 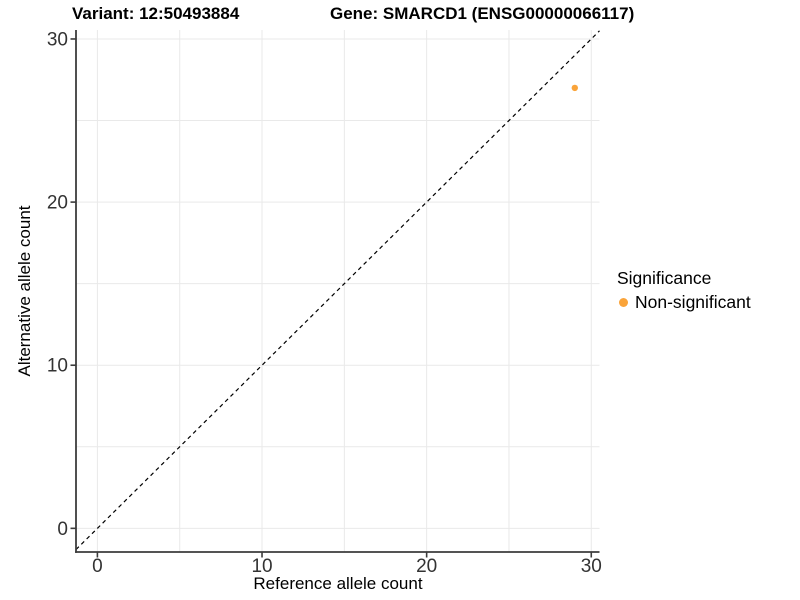 What do you see at coordinates (575, 88) in the screenshot?
I see `data-point` at bounding box center [575, 88].